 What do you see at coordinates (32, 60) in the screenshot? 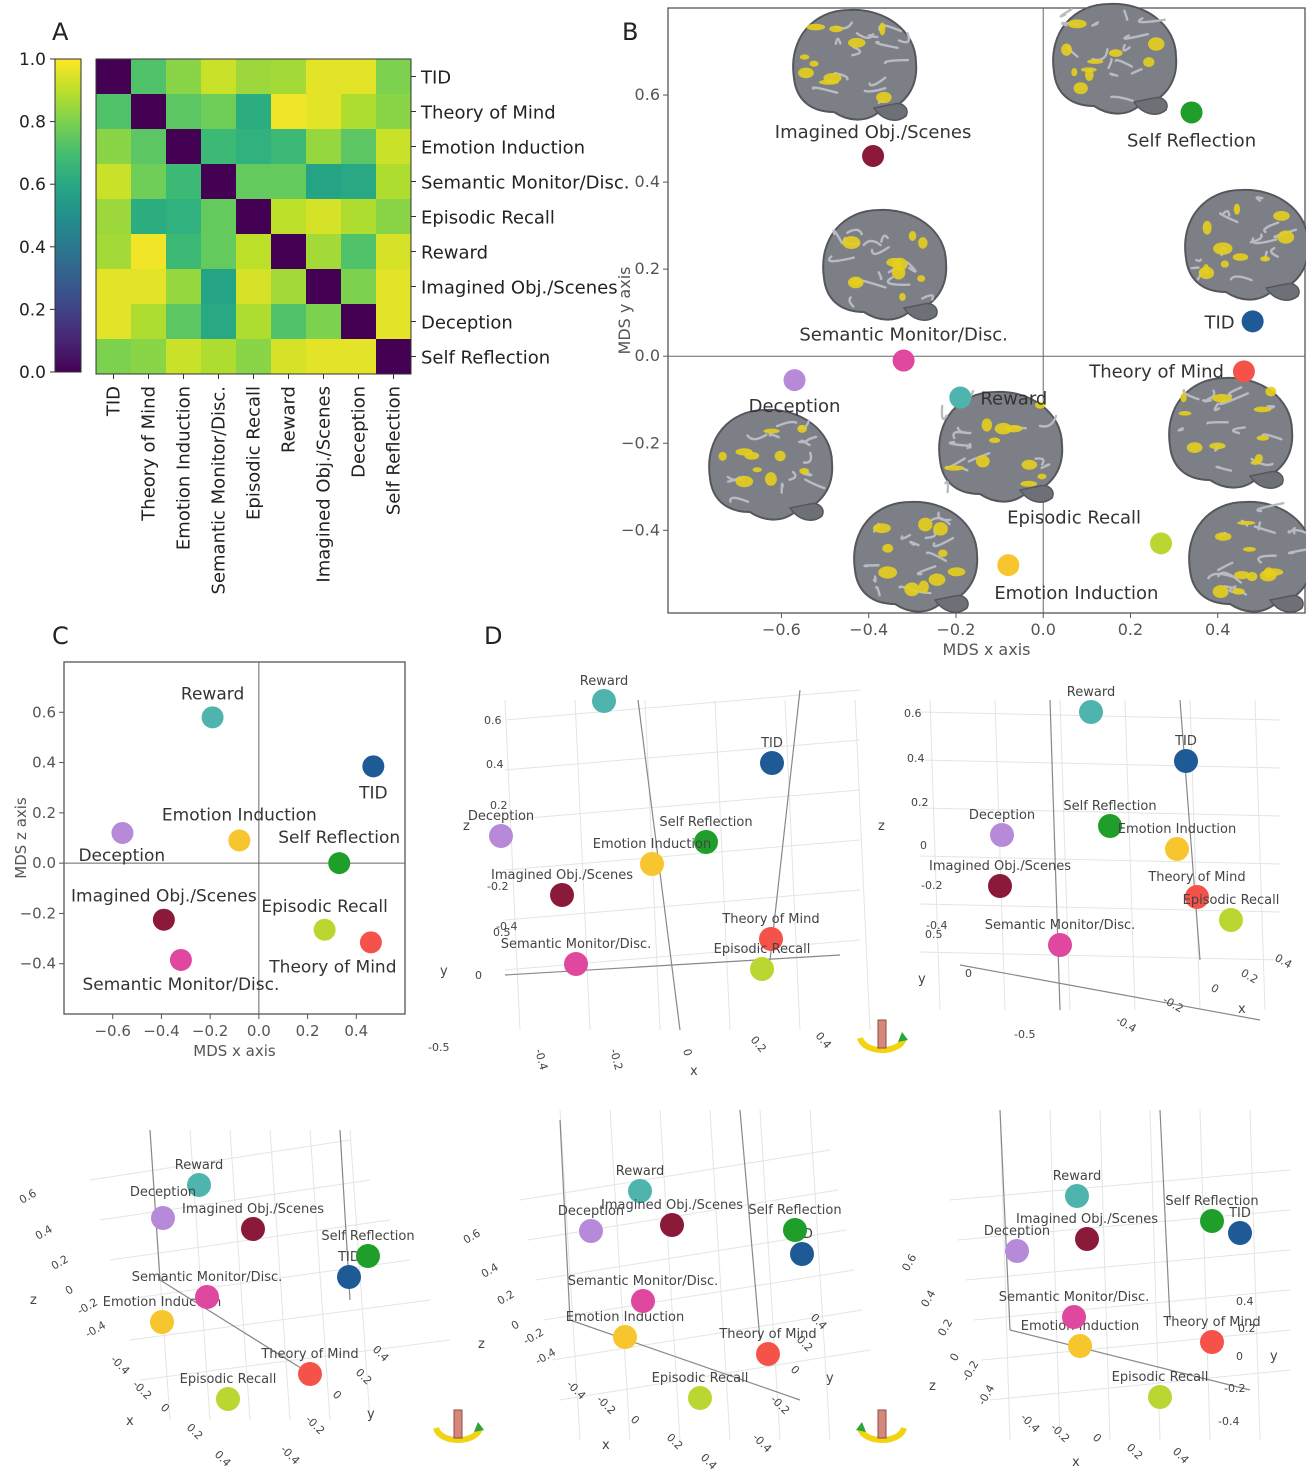
I see `colorbar-tick-label: 1.0` at bounding box center [32, 60].